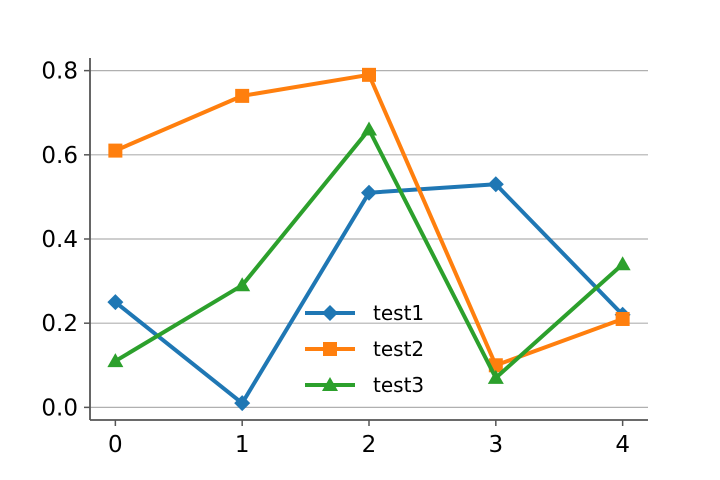 The image size is (720, 480). I want to click on y-tick-label: 0.0, so click(59, 408).